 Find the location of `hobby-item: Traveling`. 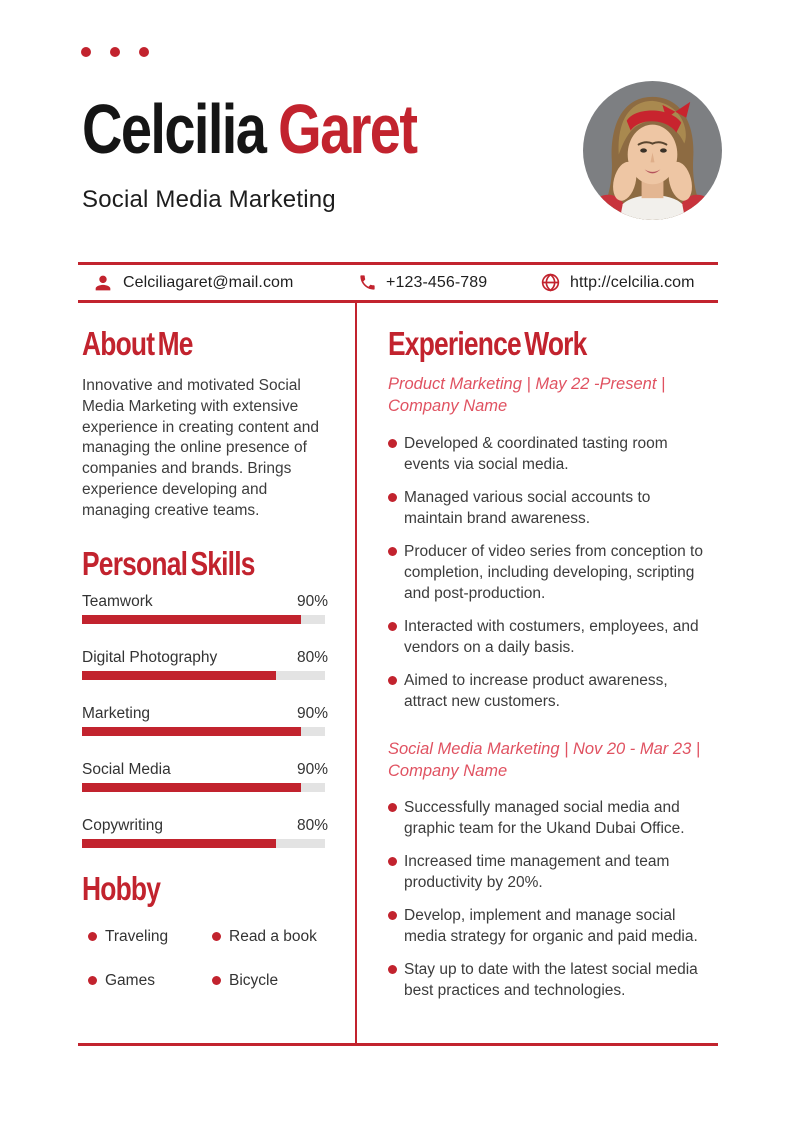

hobby-item: Traveling is located at coordinates (150, 937).